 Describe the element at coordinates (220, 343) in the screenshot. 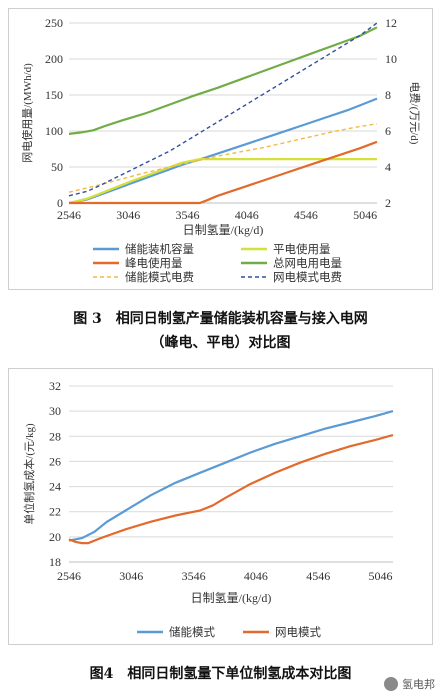

I see `chart1-caption-line2: （峰电、平电）对比图` at that location.